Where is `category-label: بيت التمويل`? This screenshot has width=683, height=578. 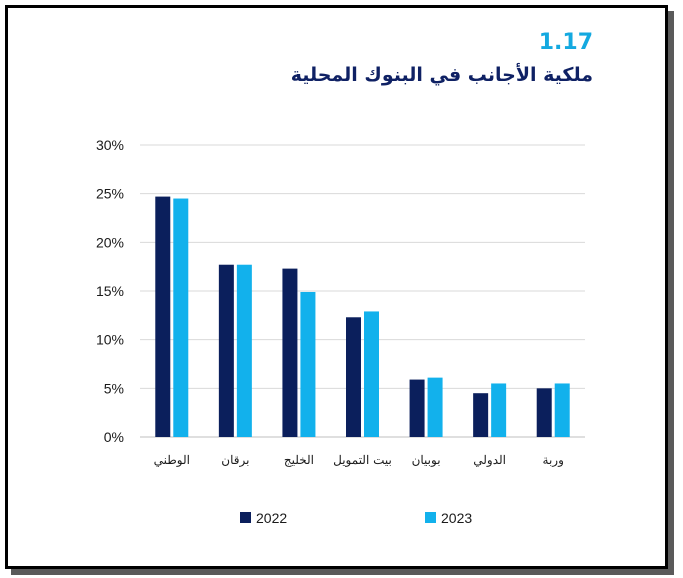 category-label: بيت التمويل is located at coordinates (362, 460).